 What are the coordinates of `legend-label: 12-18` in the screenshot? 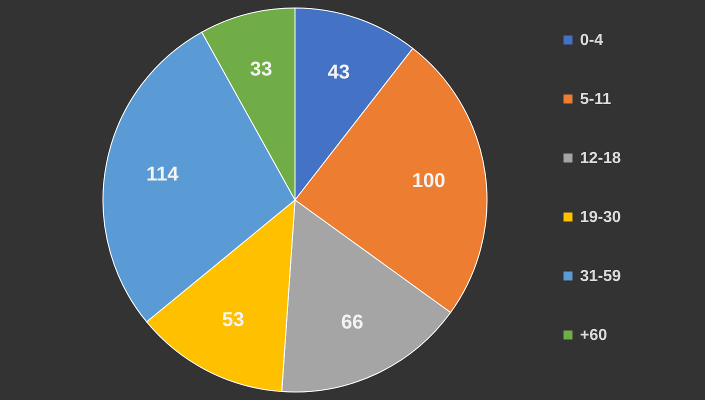 It's located at (601, 158).